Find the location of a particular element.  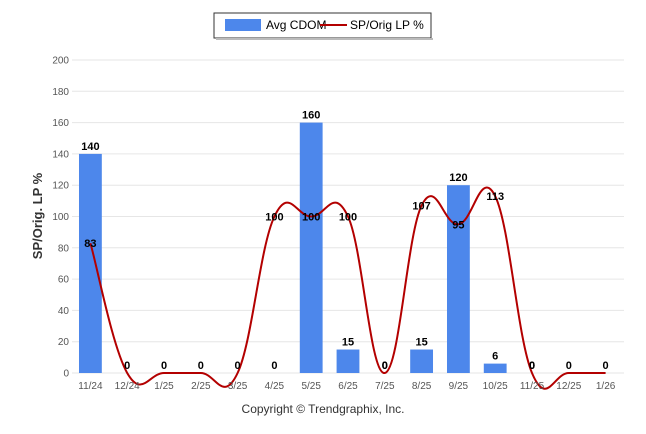

x-tick-label: 1/26 is located at coordinates (606, 386).